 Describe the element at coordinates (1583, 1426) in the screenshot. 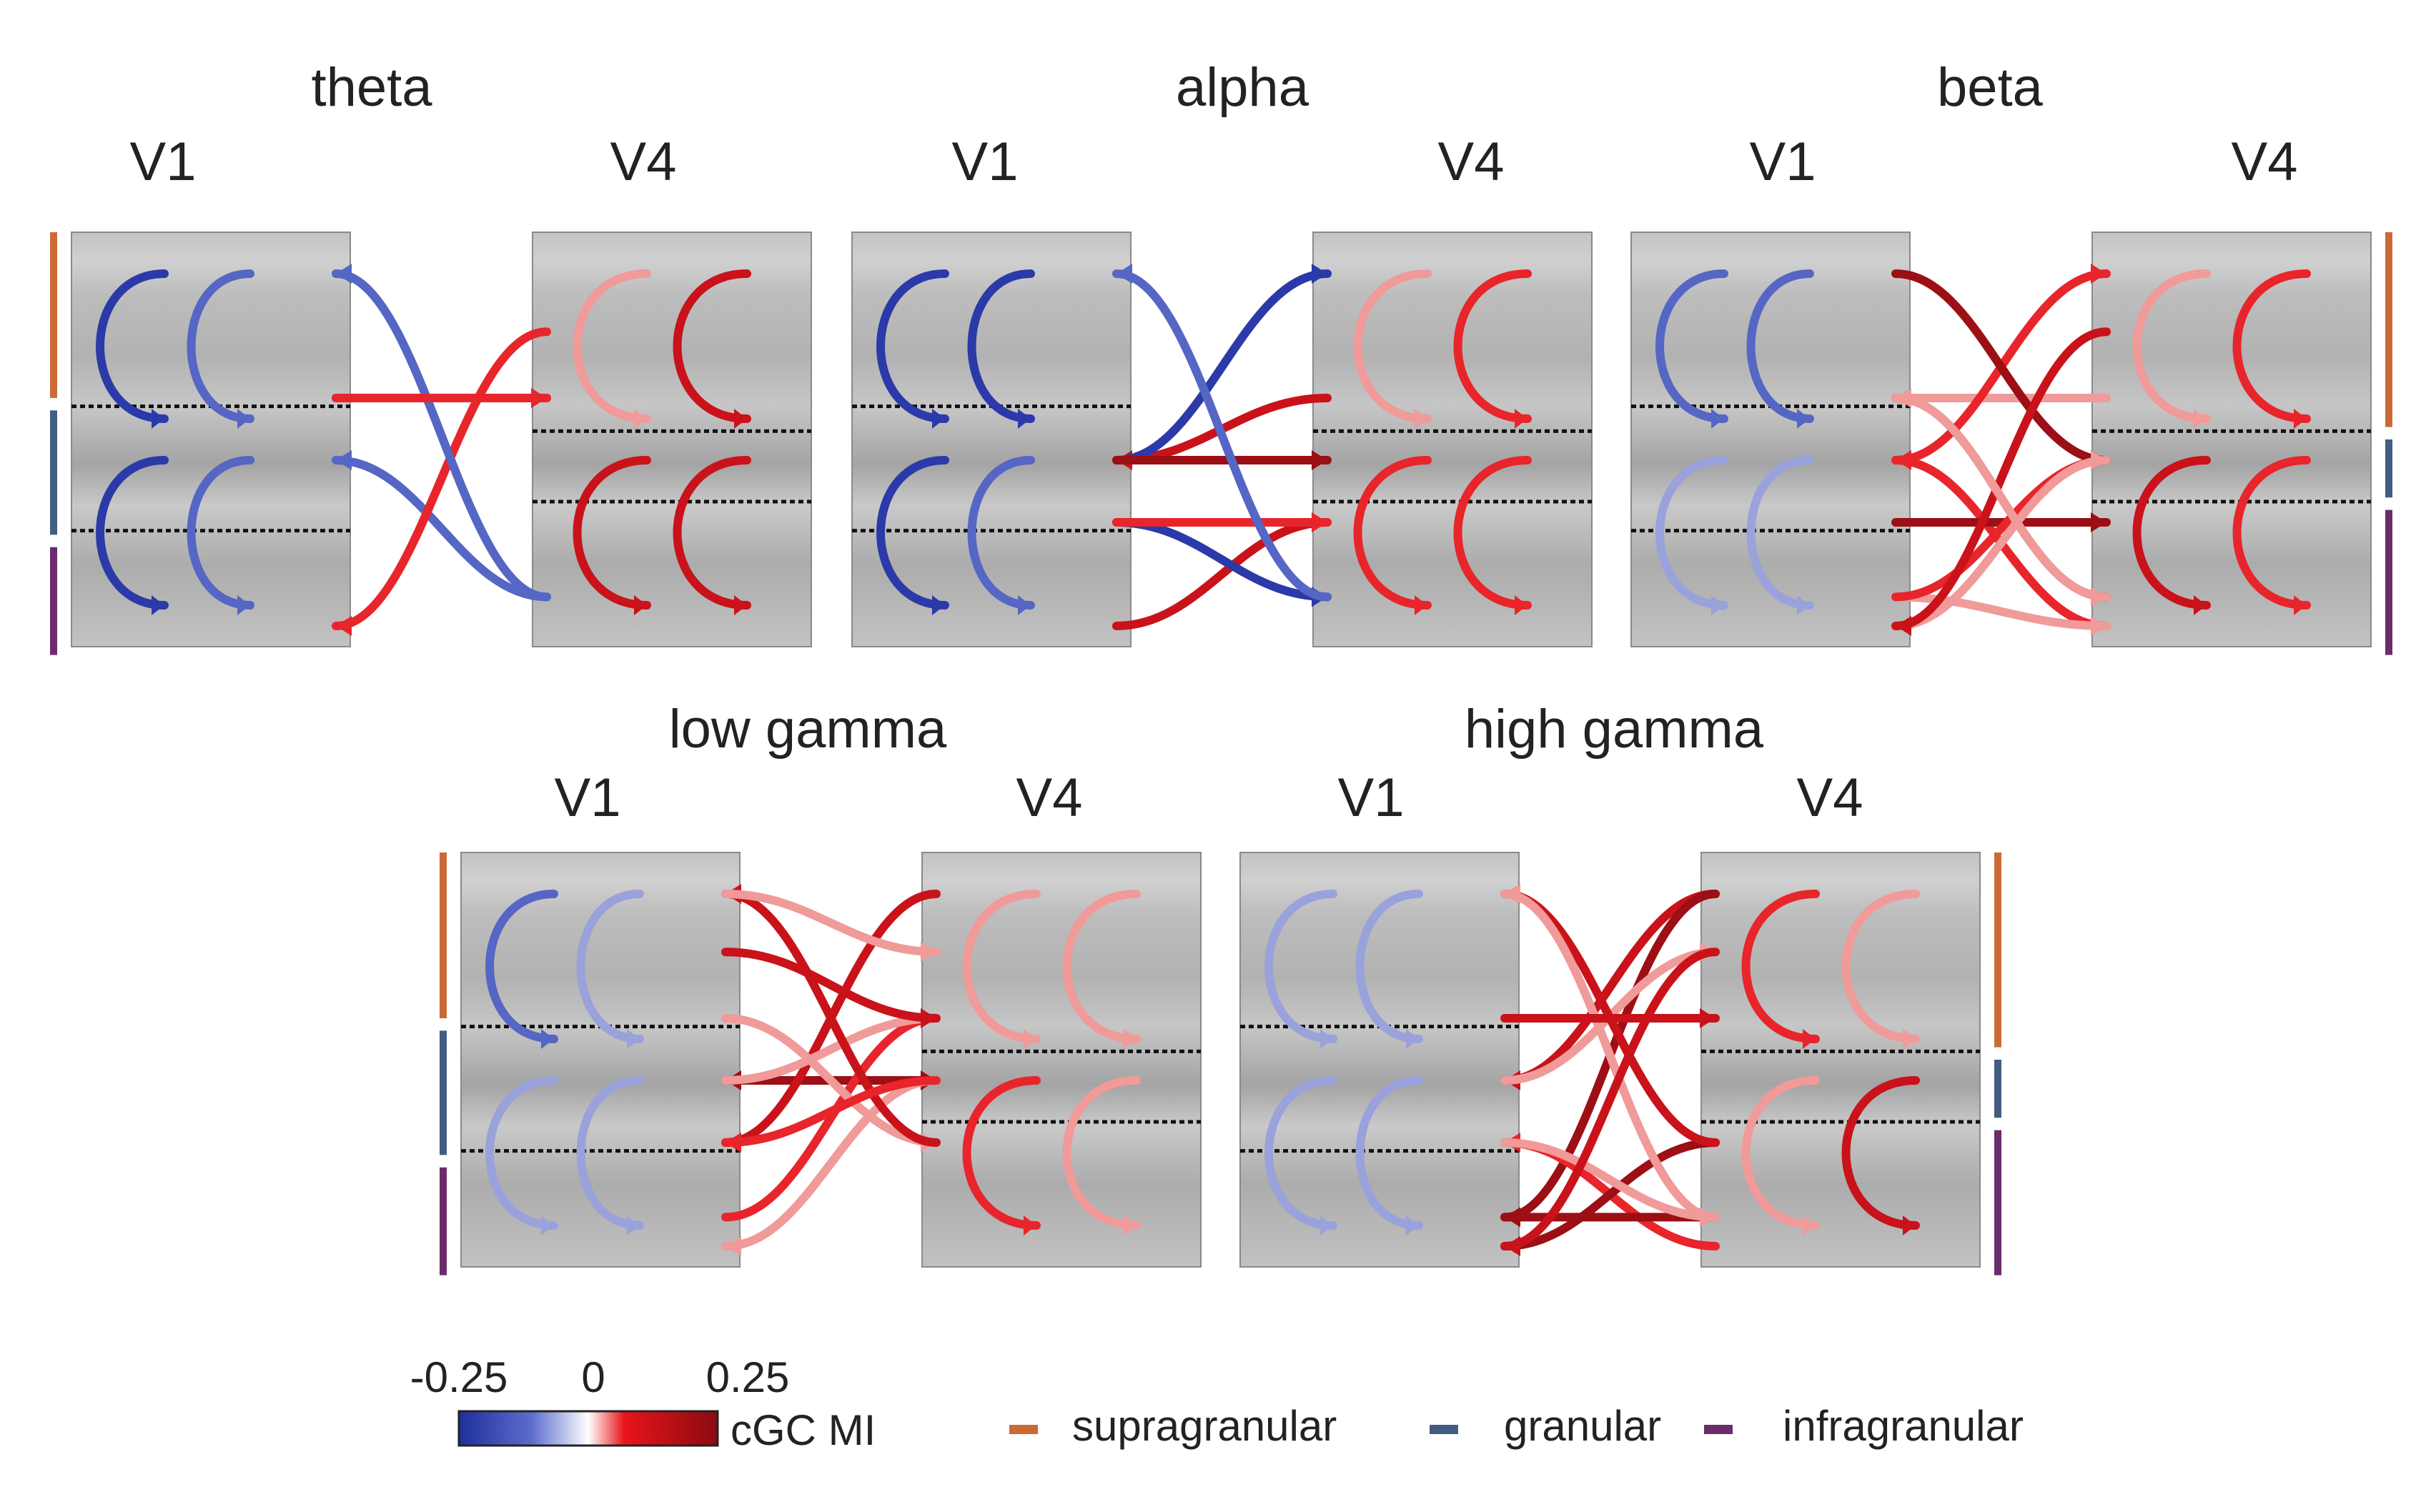

I see `legend-label-granular: granular` at that location.